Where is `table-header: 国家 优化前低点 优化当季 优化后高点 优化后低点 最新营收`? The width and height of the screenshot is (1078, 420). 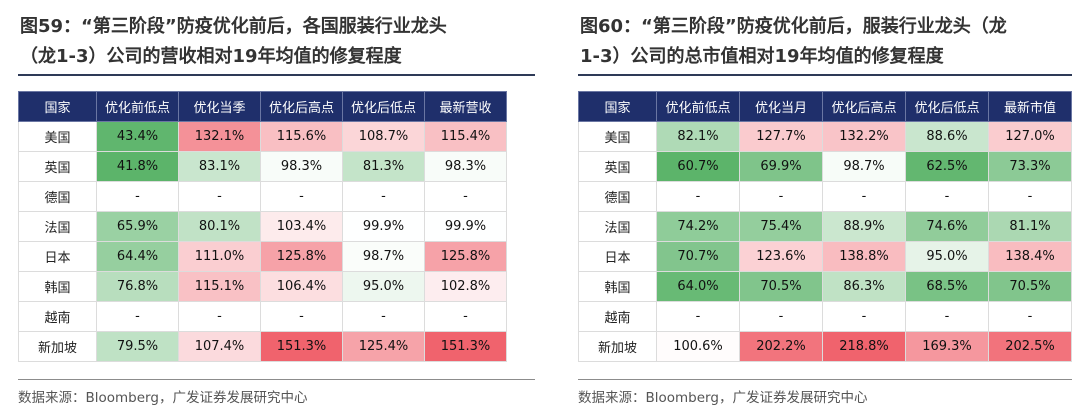 table-header: 国家 优化前低点 优化当季 优化后高点 优化后低点 最新营收 is located at coordinates (262, 106).